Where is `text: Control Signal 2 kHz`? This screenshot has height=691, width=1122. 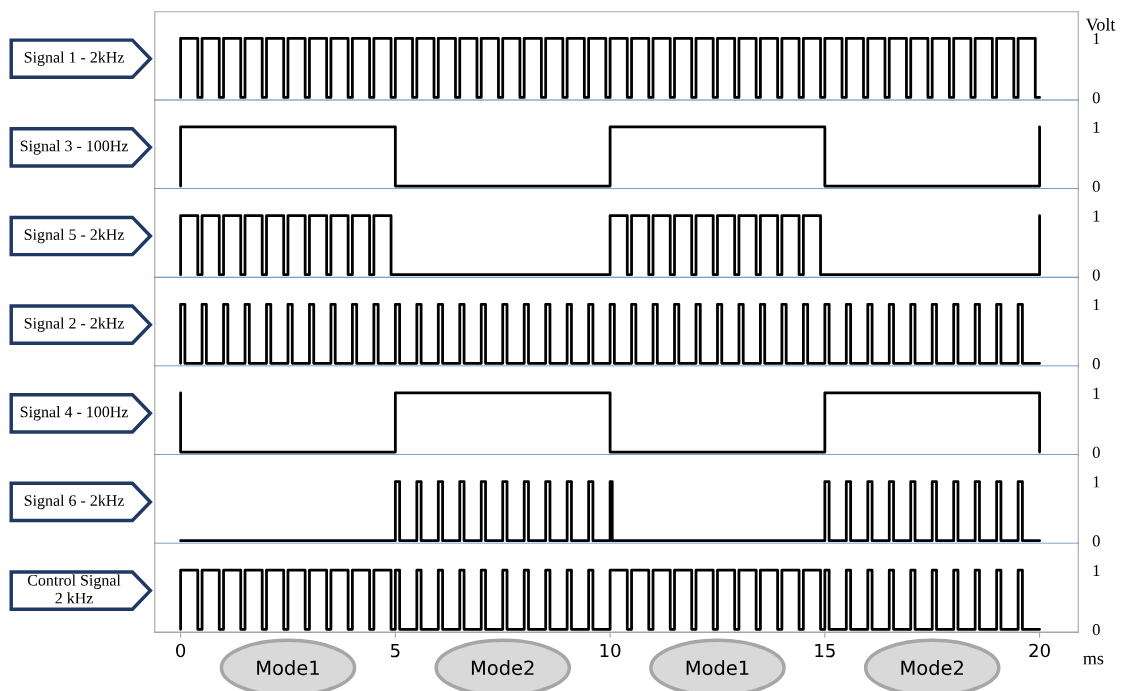 text: Control Signal 2 kHz is located at coordinates (74, 589).